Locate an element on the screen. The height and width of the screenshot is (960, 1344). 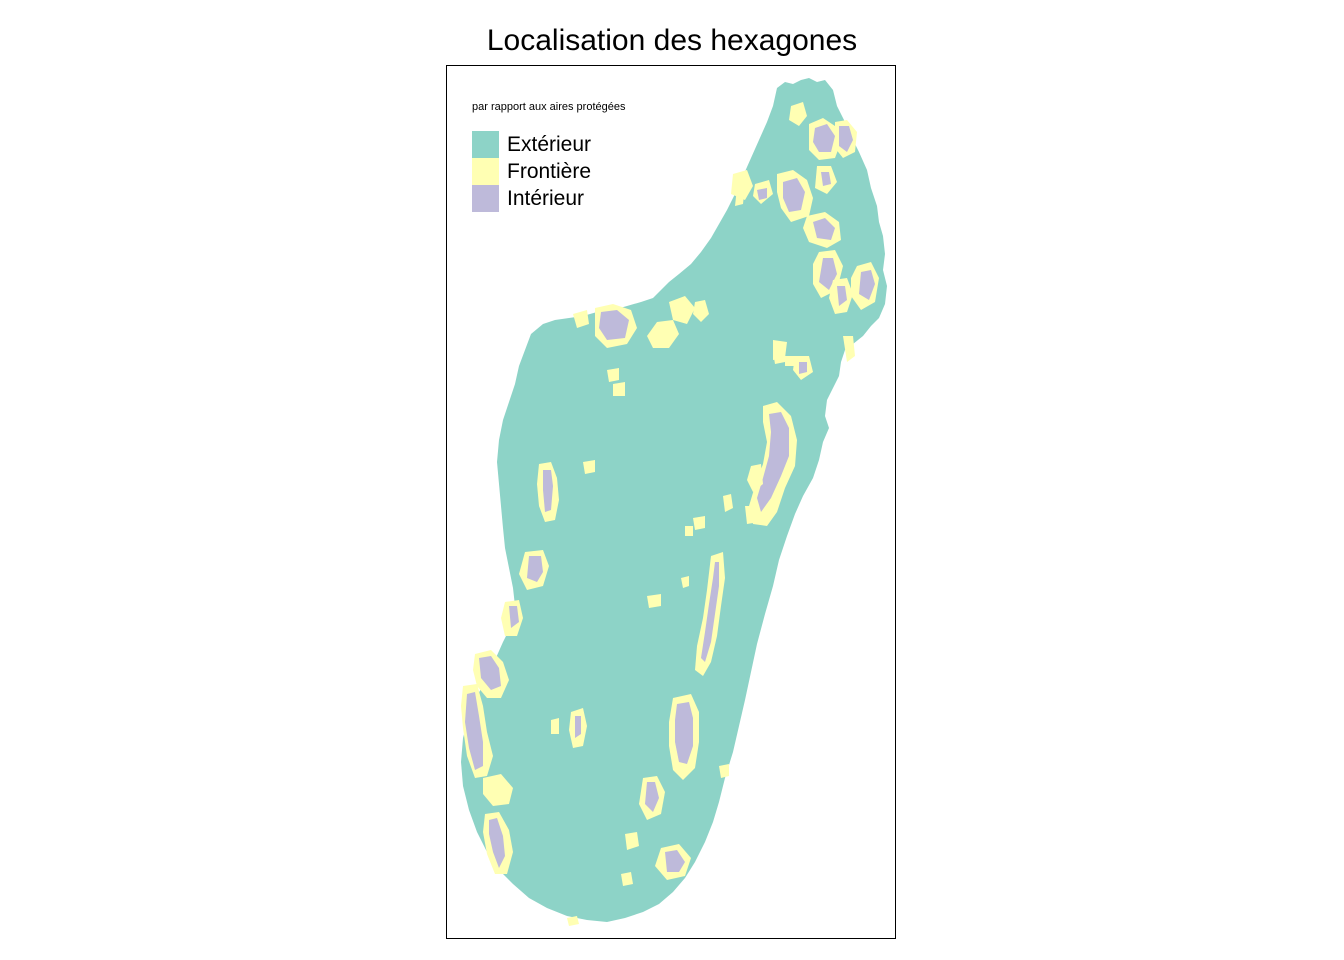
legend-item-frontiere: Frontière is located at coordinates (548, 171).